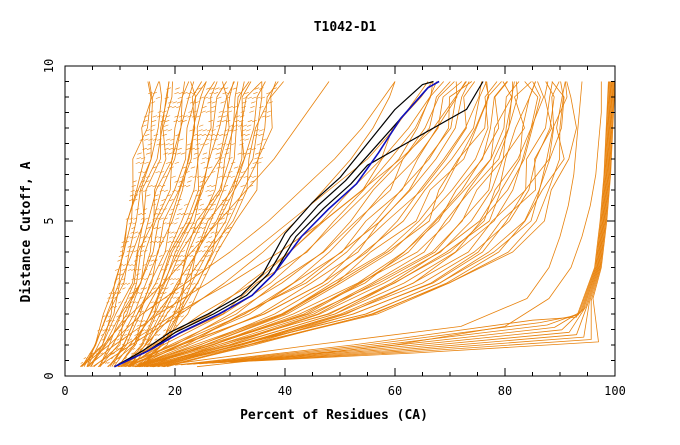 The height and width of the screenshot is (445, 680). Describe the element at coordinates (345, 27) in the screenshot. I see `chart-title: T1042-D1` at that location.